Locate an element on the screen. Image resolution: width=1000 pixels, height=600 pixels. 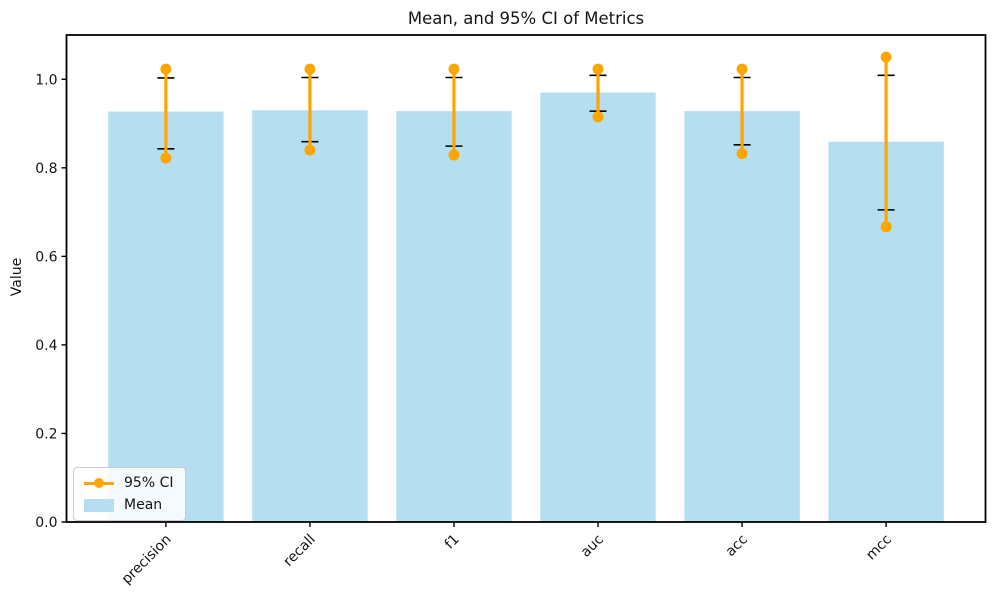
x-tick-label-mcc: mcc is located at coordinates (879, 548).